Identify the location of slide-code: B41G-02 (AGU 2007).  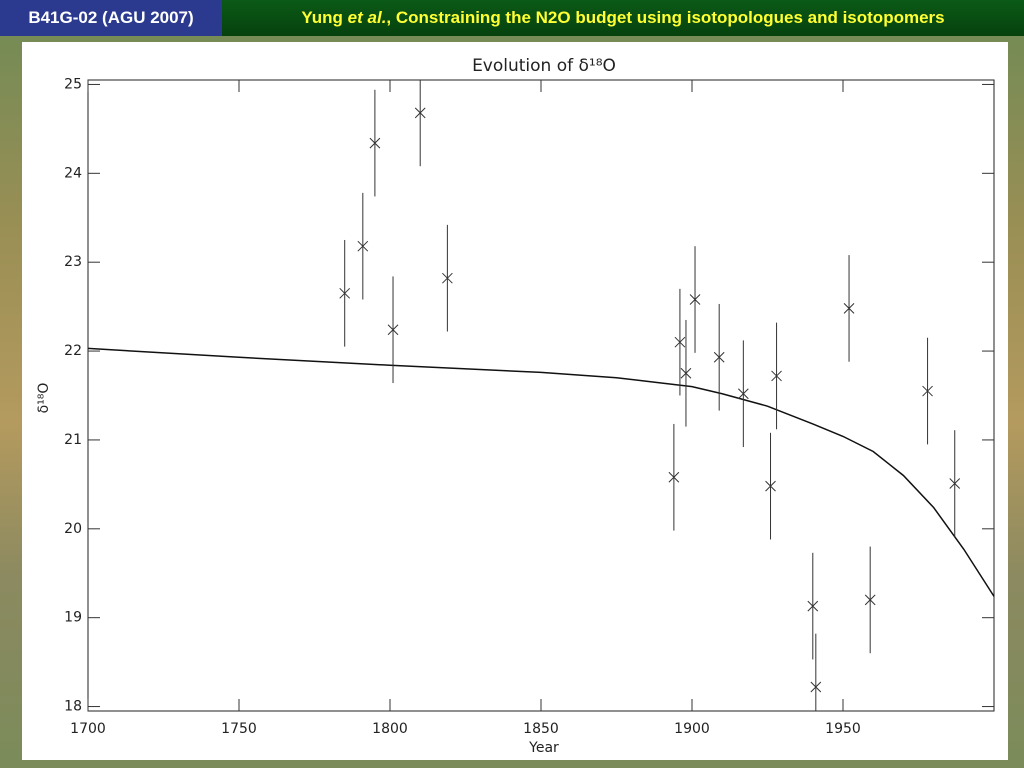
(111, 18).